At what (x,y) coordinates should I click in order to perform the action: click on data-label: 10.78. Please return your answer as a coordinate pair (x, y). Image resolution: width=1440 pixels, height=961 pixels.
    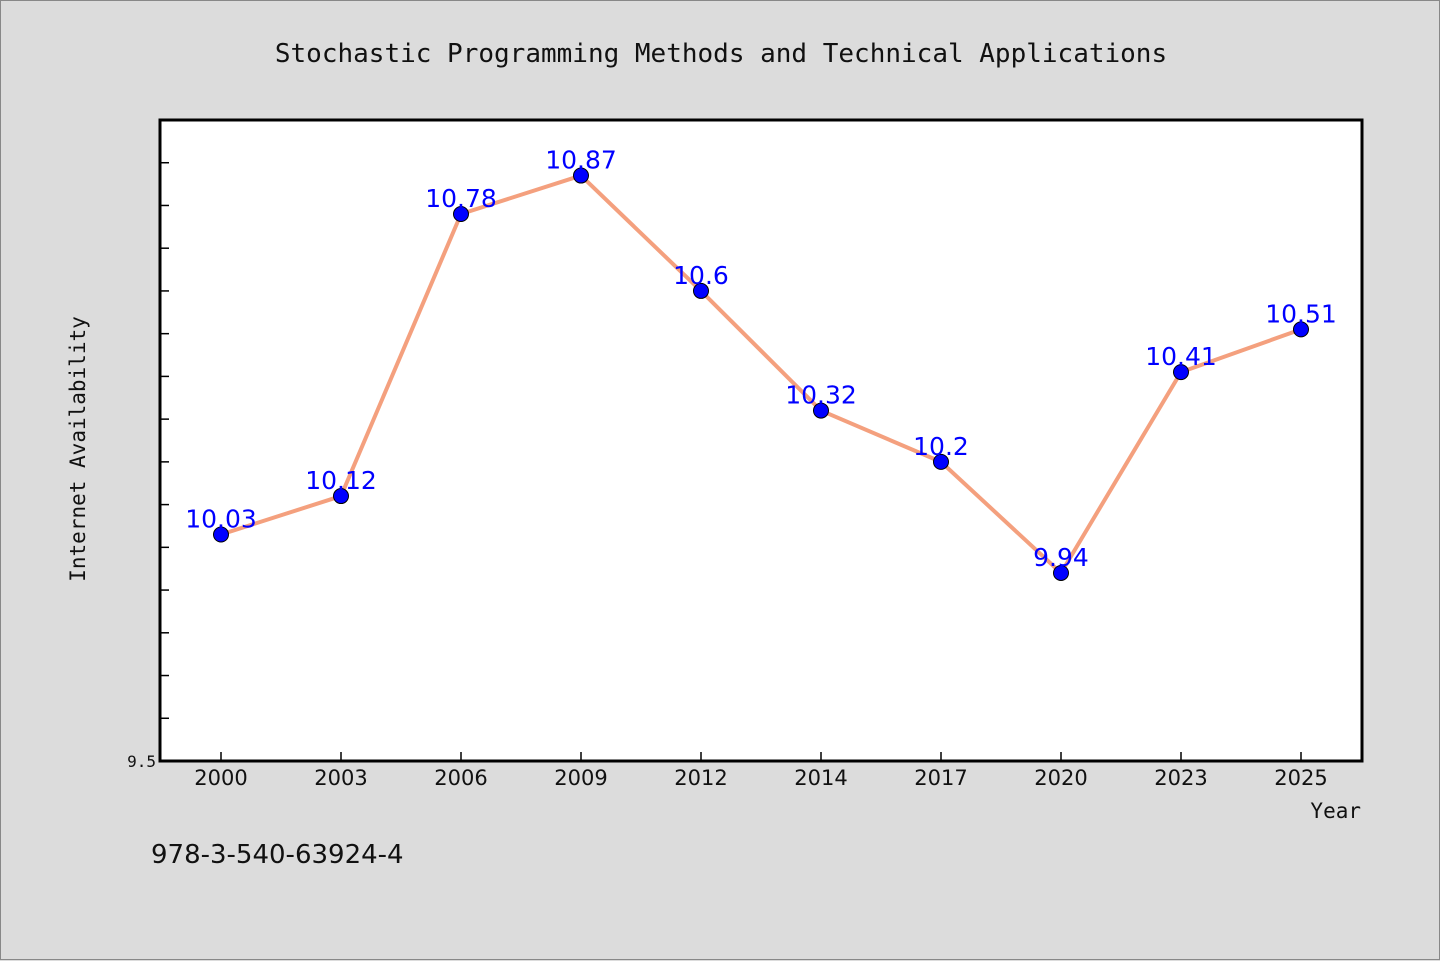
    Looking at the image, I should click on (461, 198).